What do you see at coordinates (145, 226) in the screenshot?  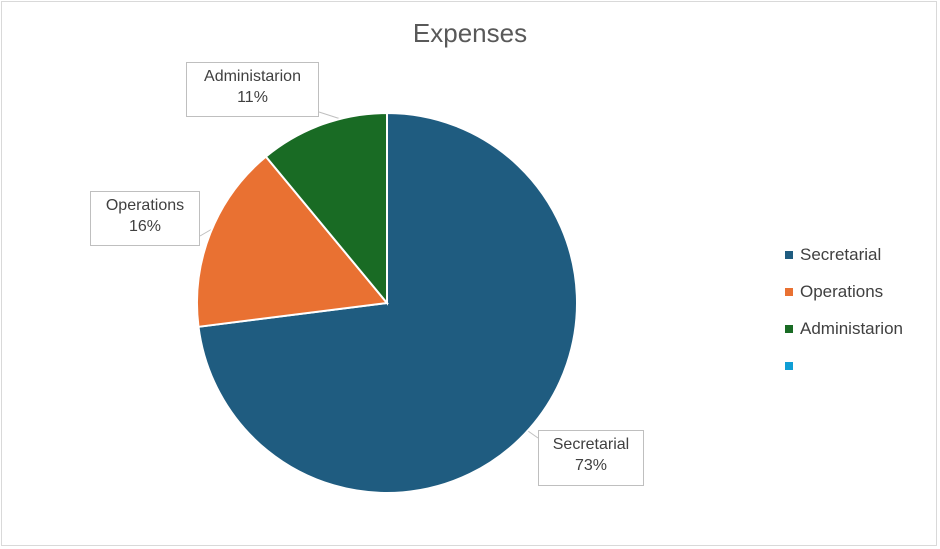 I see `data-label-value: 16%` at bounding box center [145, 226].